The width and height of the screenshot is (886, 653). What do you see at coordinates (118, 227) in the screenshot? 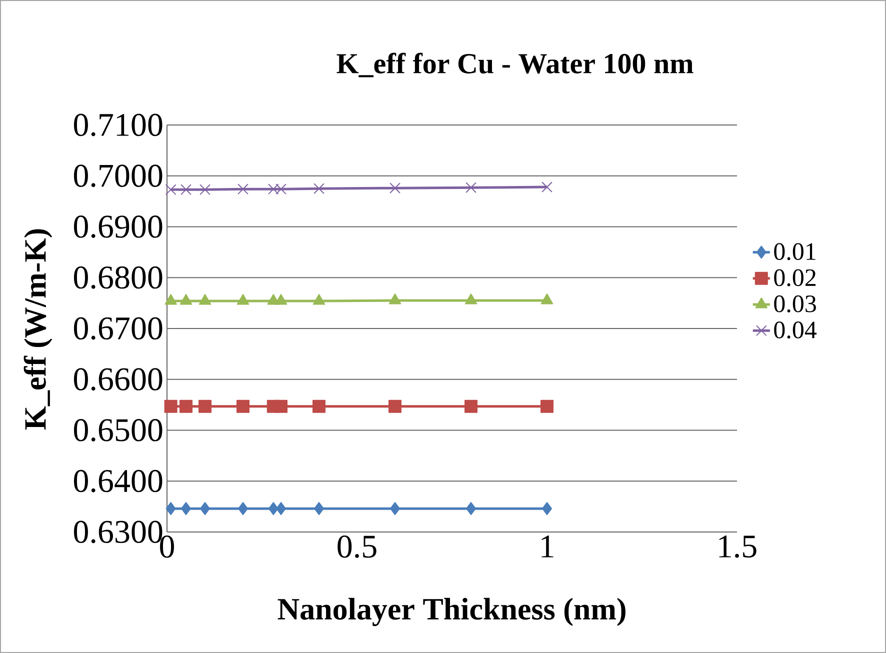
I see `y-tick-label: 0.6900` at bounding box center [118, 227].